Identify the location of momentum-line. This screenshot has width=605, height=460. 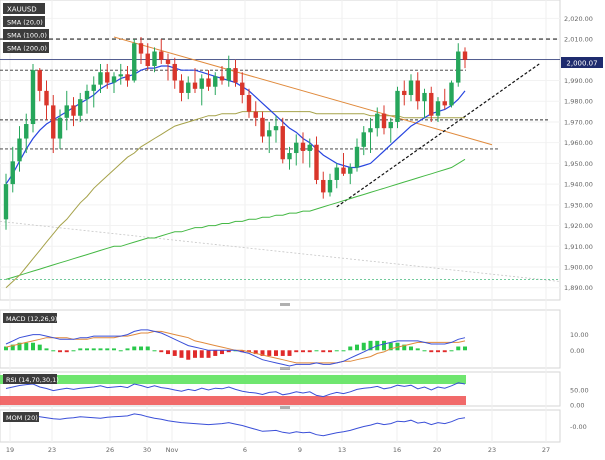
(235, 425).